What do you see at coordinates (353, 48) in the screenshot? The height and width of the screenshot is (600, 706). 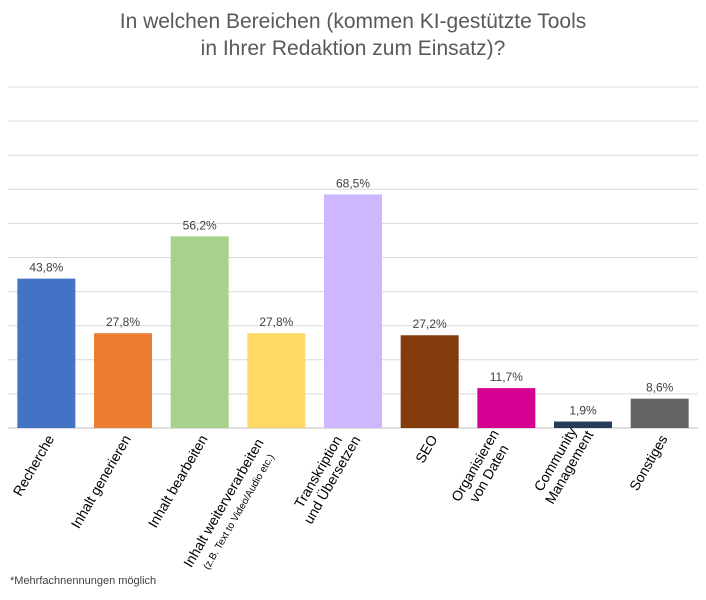 I see `chart-title-line-2: in Ihrer Redaktion zum Einsatz)?` at bounding box center [353, 48].